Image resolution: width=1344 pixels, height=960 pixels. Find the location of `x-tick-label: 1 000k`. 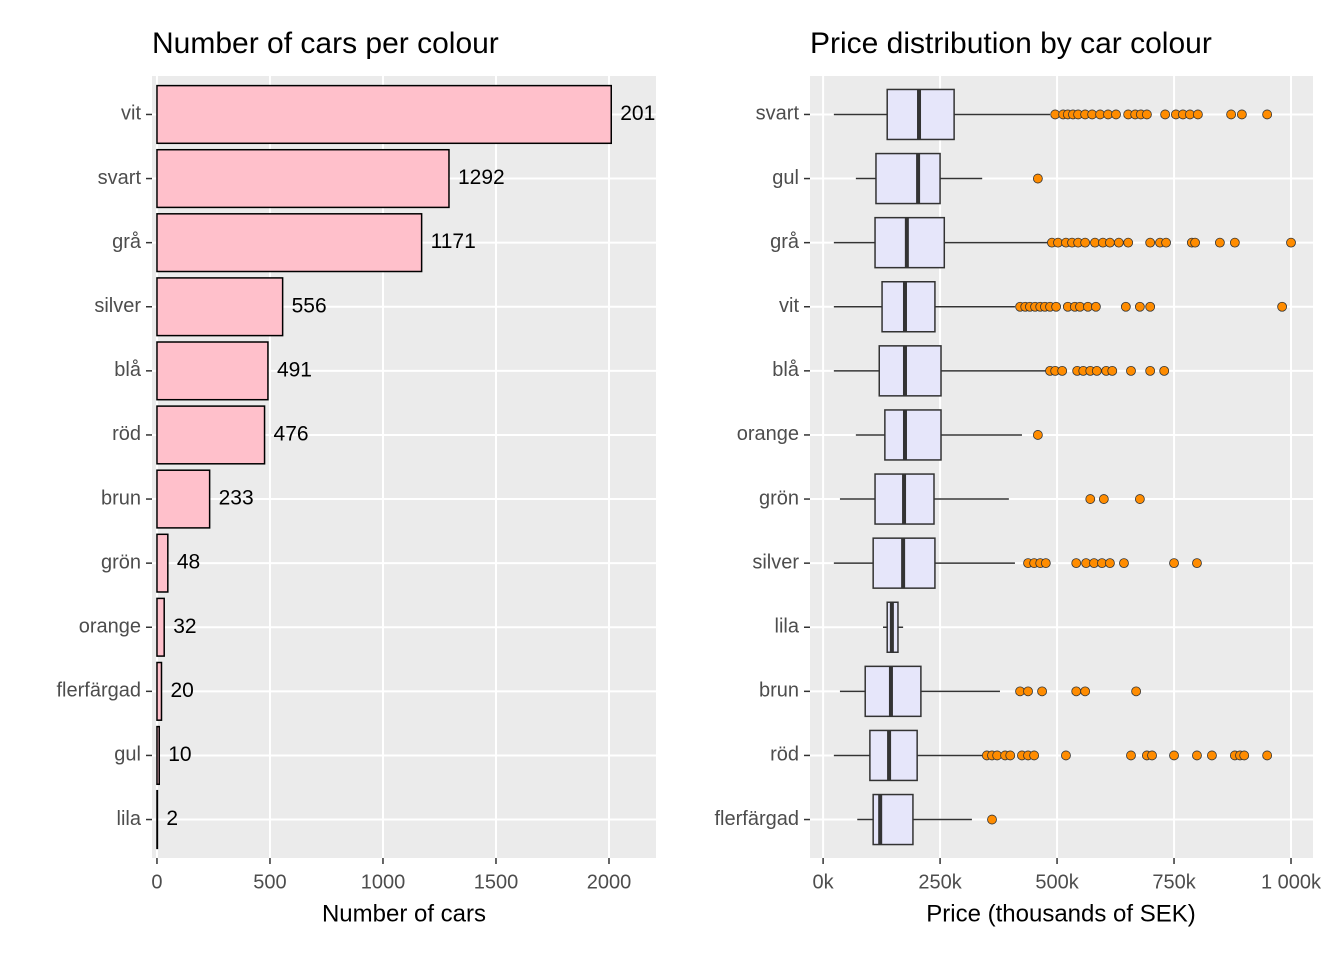

x-tick-label: 1 000k is located at coordinates (1291, 882).